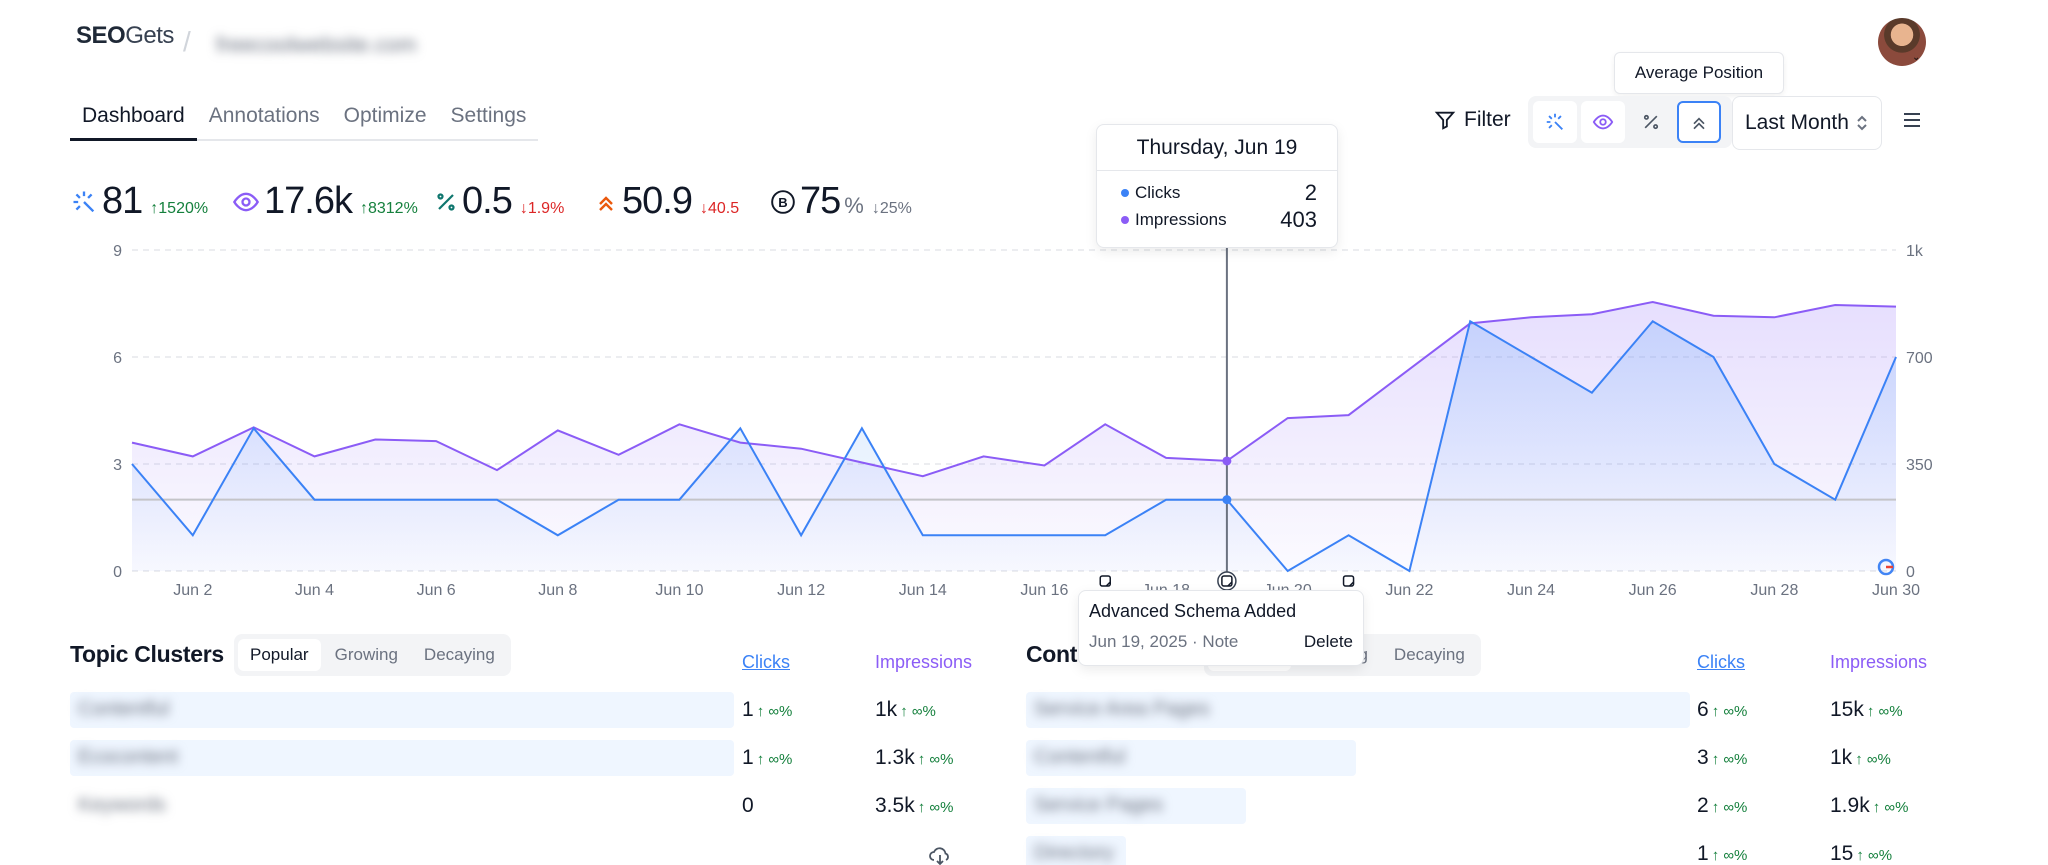 The width and height of the screenshot is (2048, 865). Describe the element at coordinates (1912, 120) in the screenshot. I see `menu-icon` at that location.